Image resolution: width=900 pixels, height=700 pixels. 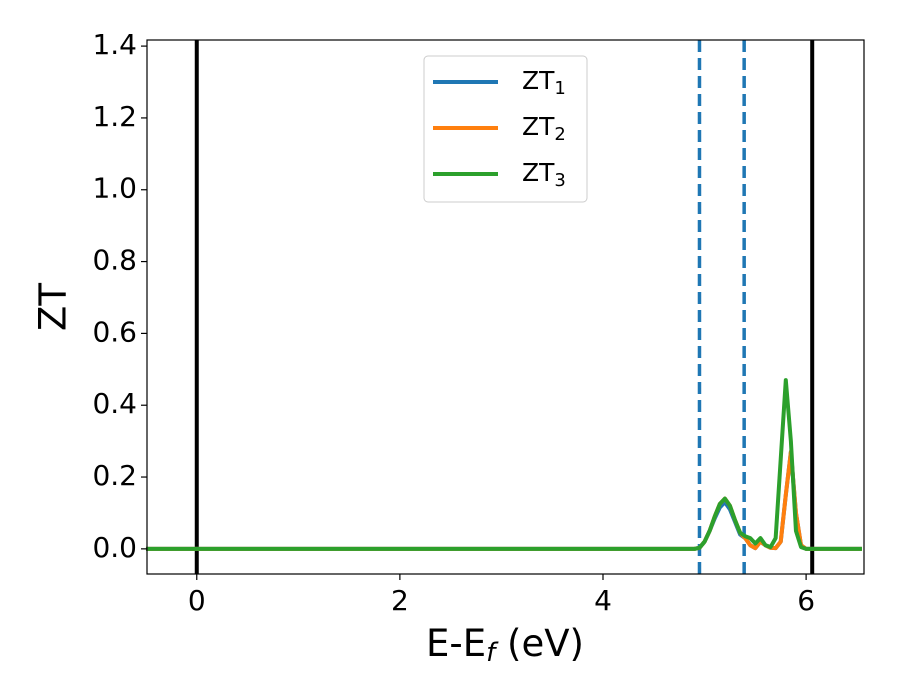 What do you see at coordinates (544, 82) in the screenshot?
I see `legend-label: ZT1` at bounding box center [544, 82].